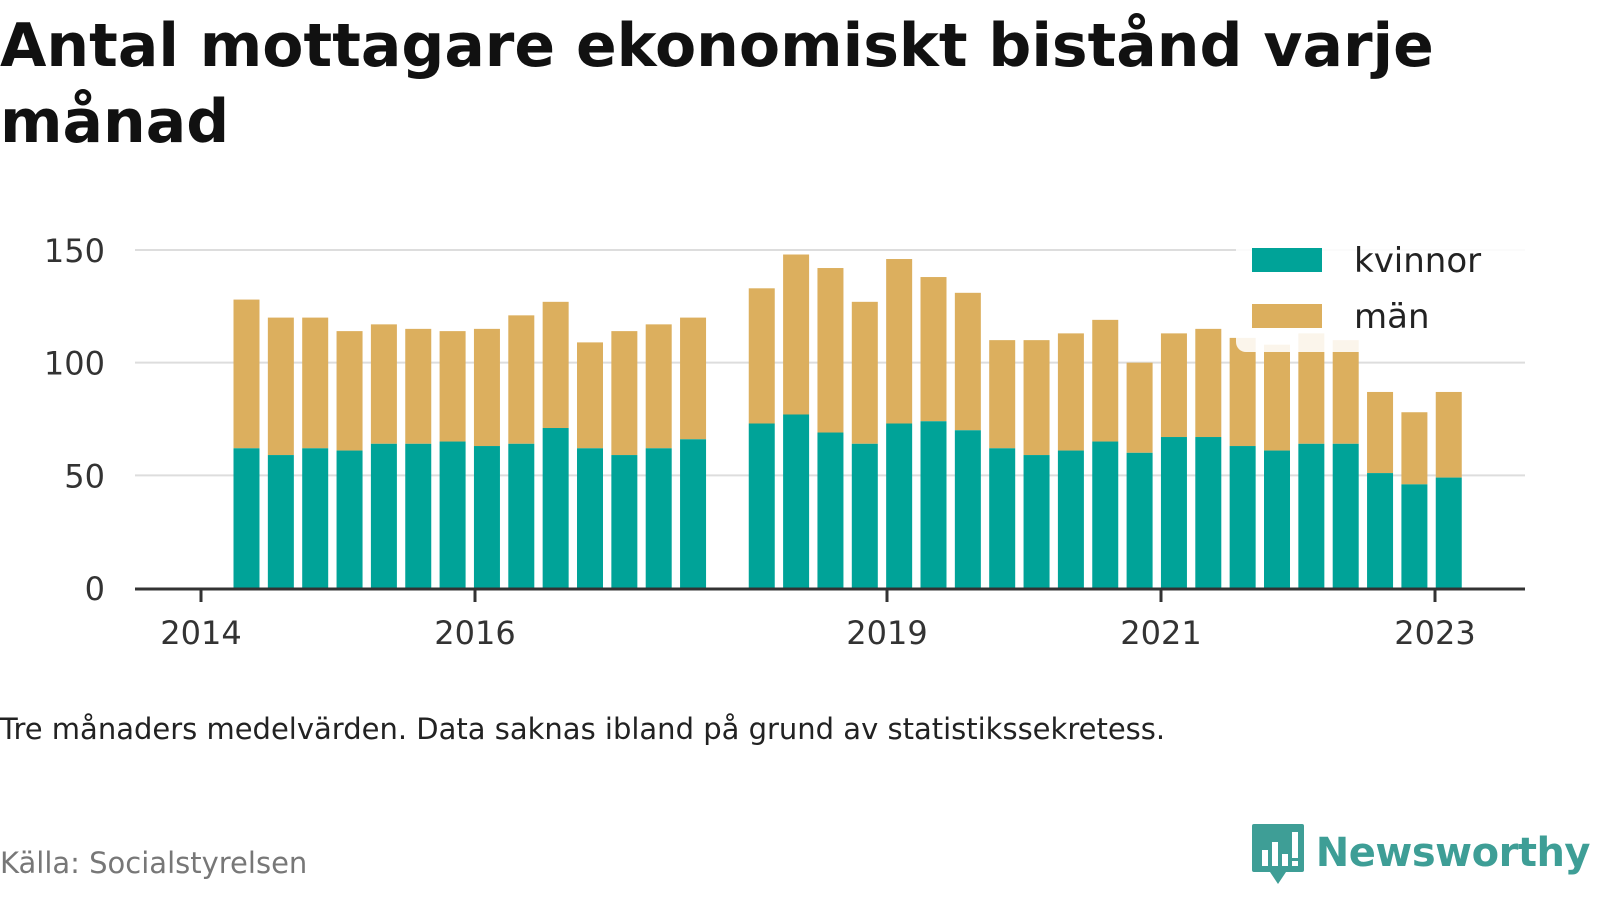  Describe the element at coordinates (1434, 633) in the screenshot. I see `x-tick-label: 2023` at that location.